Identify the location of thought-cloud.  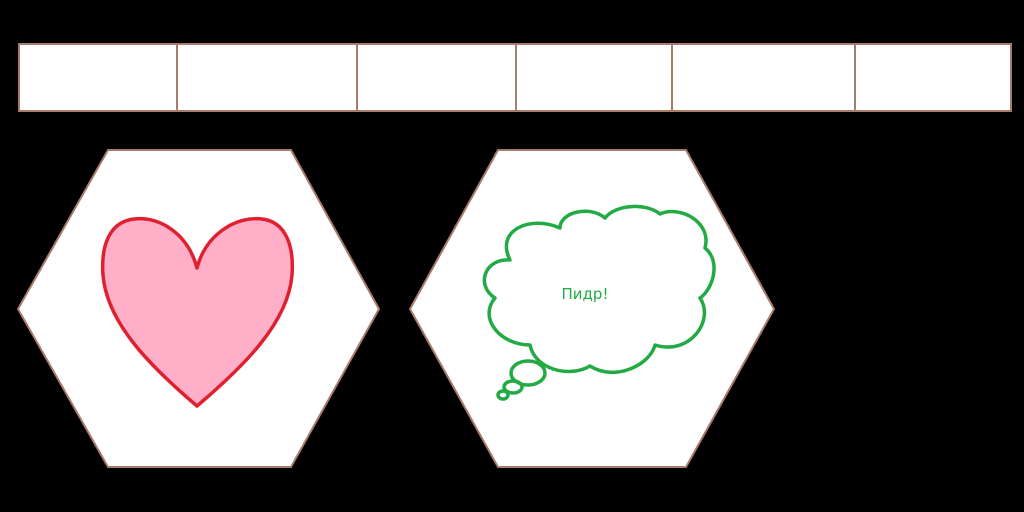
(599, 289).